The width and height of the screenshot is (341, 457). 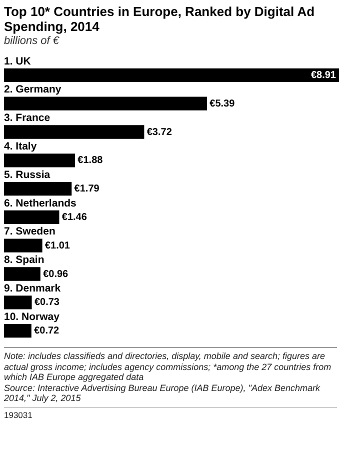 I want to click on y-tick-label: 5. Russia, so click(x=27, y=174).